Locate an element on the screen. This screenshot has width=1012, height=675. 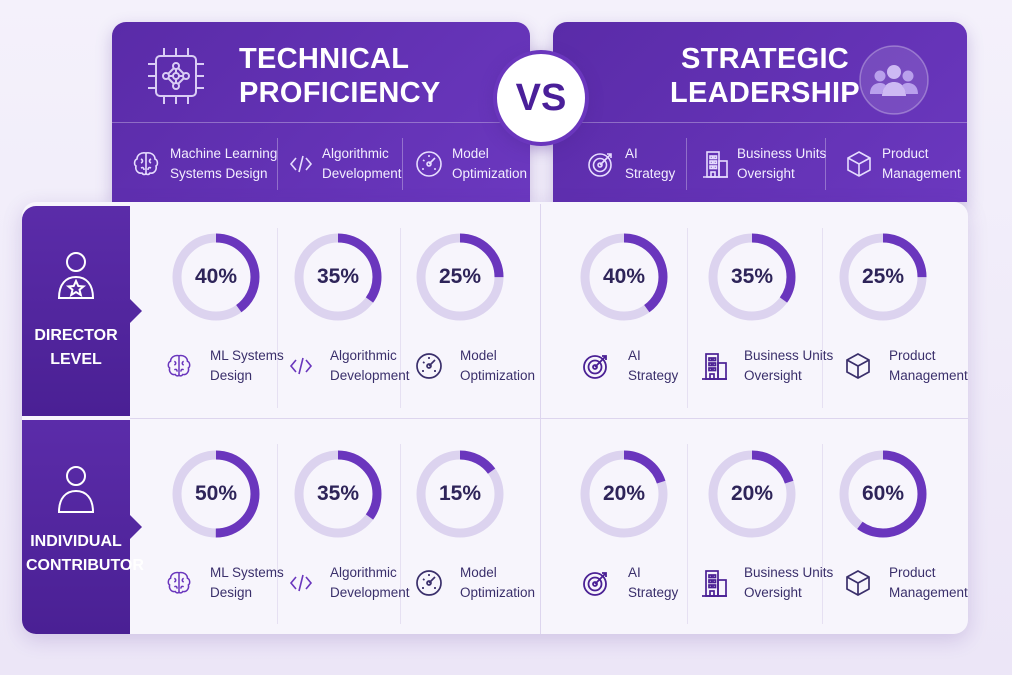
progress-ring: 15% is located at coordinates (460, 494).